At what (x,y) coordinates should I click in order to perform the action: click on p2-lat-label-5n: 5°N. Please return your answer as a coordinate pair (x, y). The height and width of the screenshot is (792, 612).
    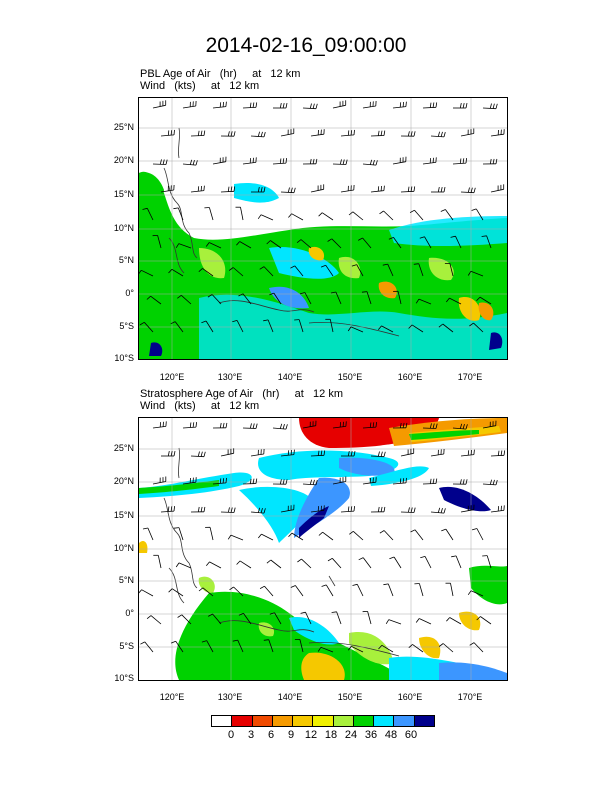
    Looking at the image, I should click on (126, 580).